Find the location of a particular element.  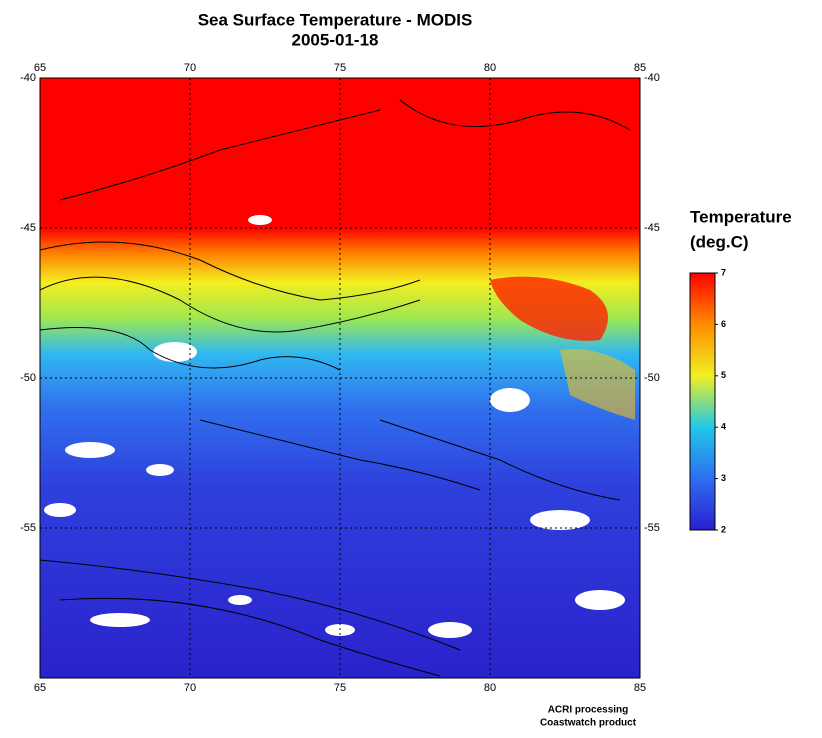

colorbar-unit: (deg.C) is located at coordinates (719, 241).